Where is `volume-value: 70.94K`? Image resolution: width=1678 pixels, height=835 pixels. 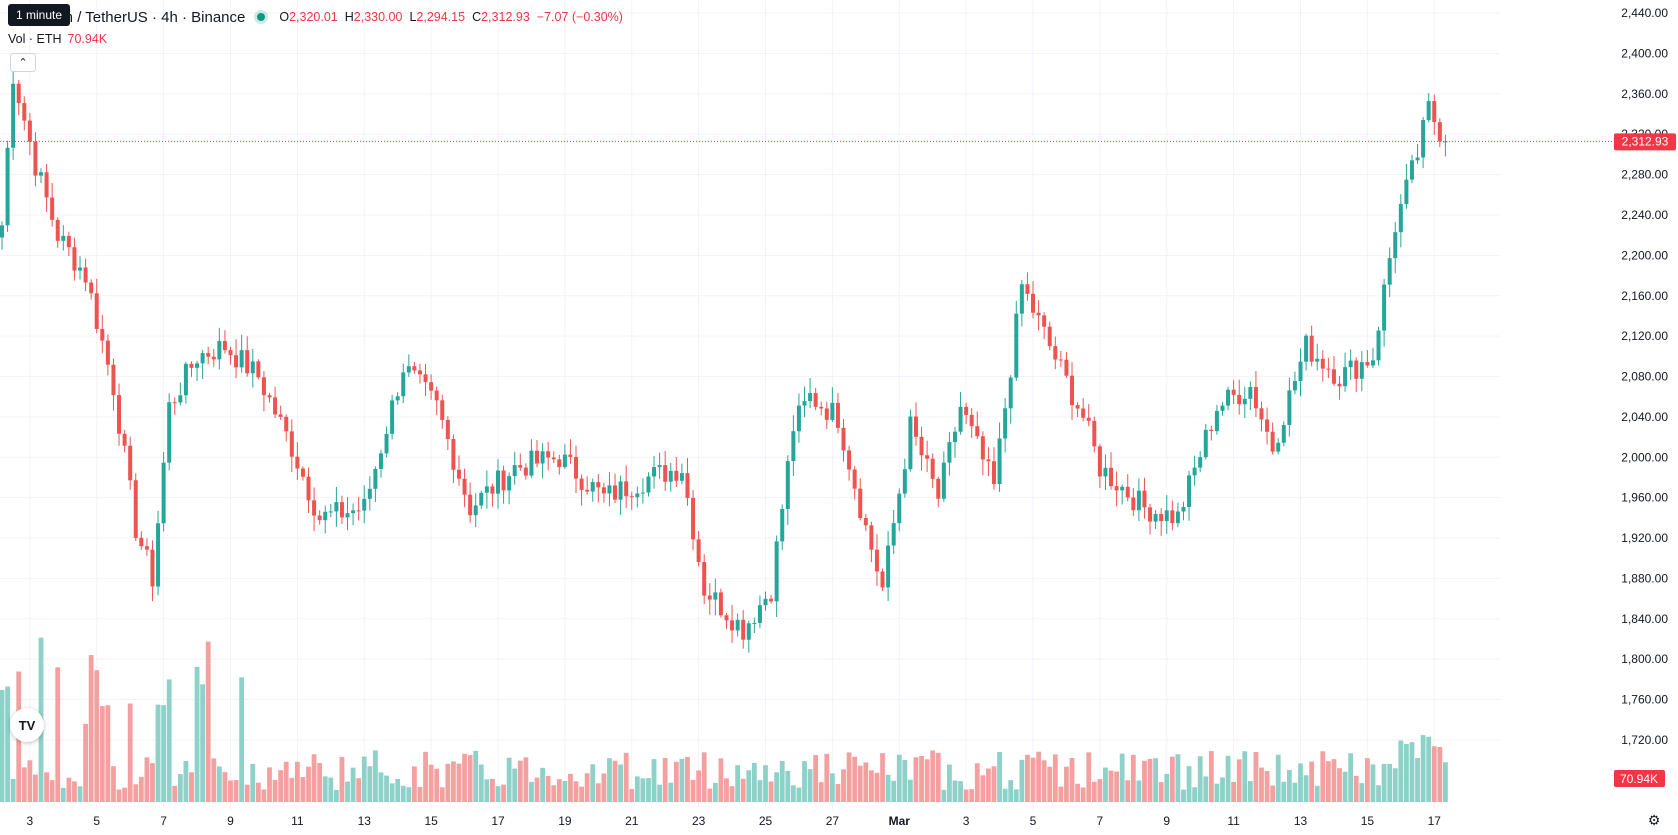 volume-value: 70.94K is located at coordinates (87, 39).